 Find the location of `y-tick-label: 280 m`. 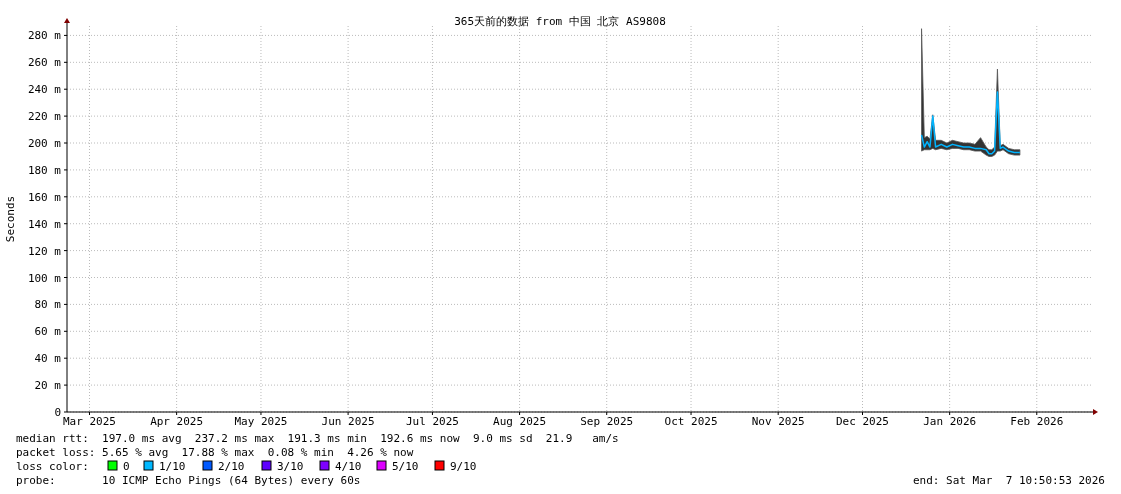

y-tick-label: 280 m is located at coordinates (44, 36).